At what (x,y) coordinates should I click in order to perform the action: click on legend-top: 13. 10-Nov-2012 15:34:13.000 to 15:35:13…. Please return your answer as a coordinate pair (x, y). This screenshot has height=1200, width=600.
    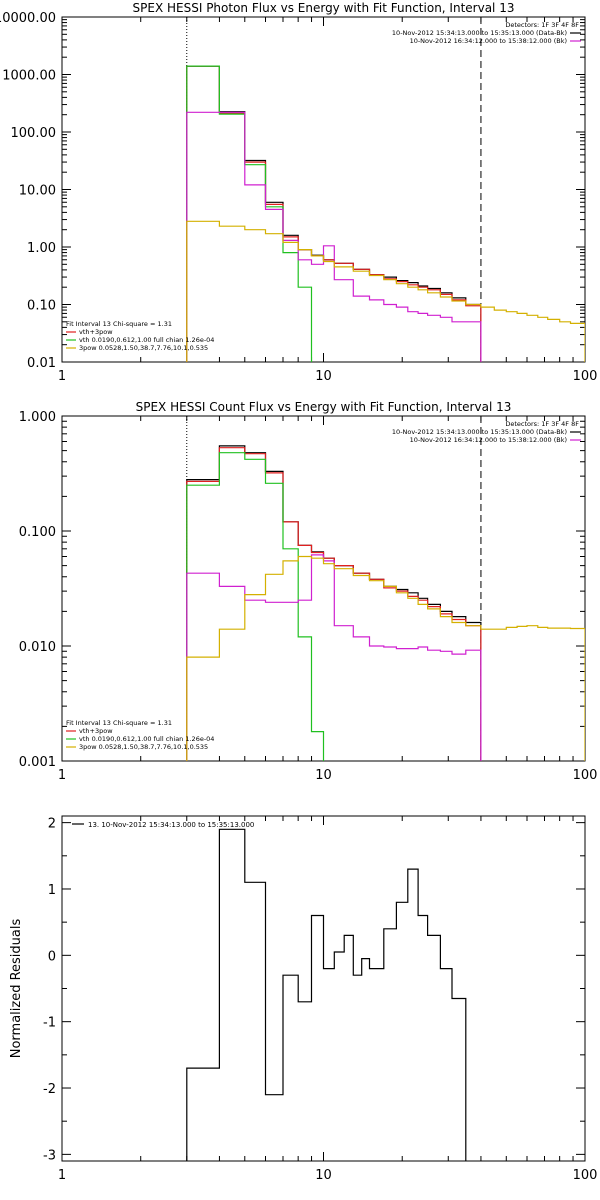
    Looking at the image, I should click on (163, 825).